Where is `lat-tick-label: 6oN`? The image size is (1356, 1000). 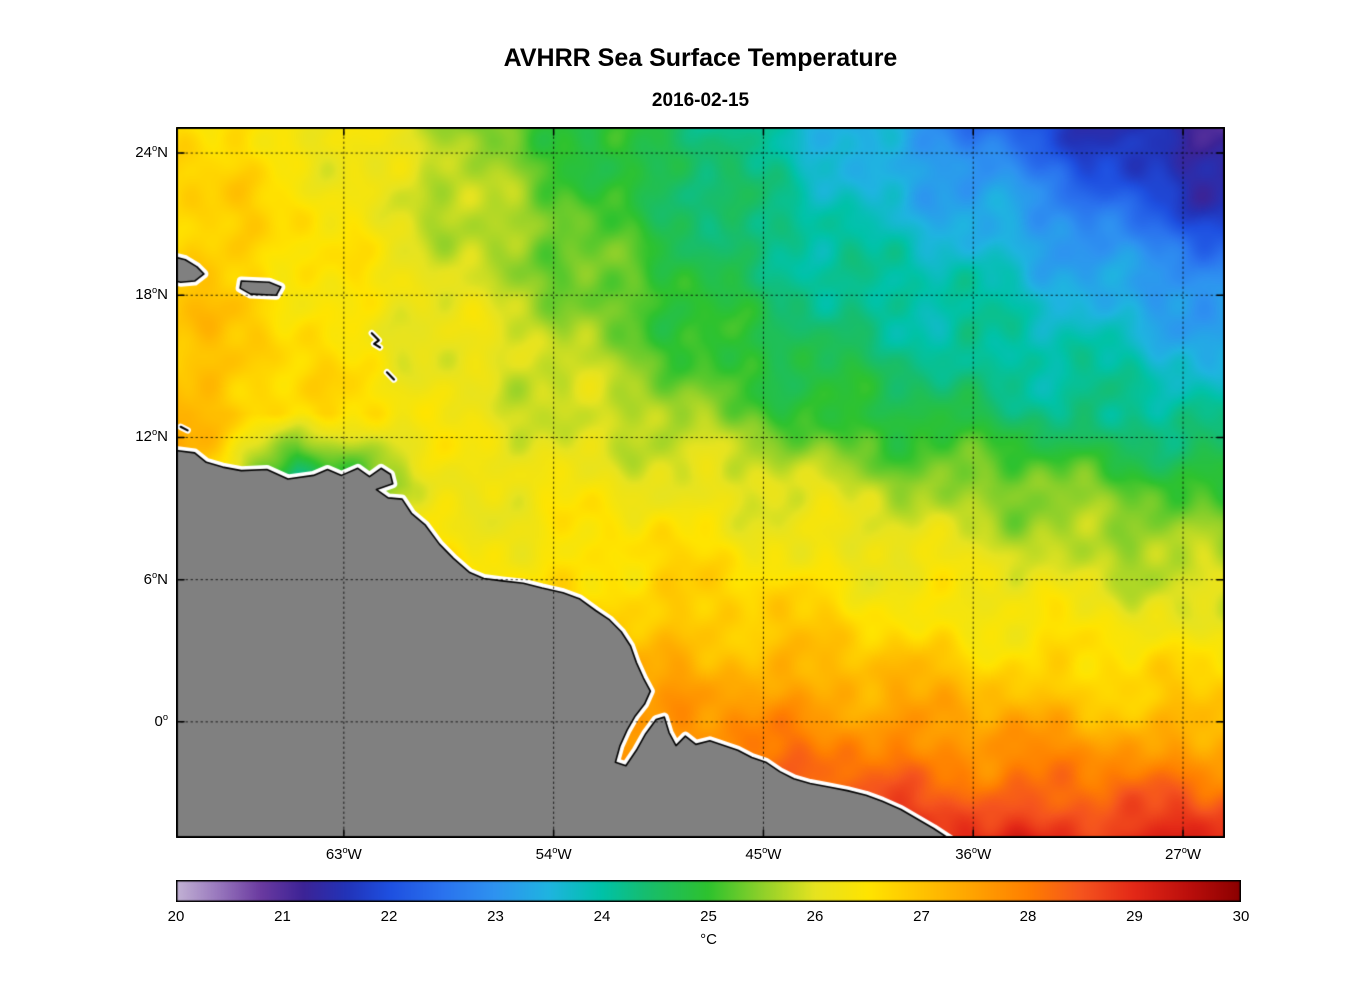
lat-tick-label: 6oN is located at coordinates (155, 578).